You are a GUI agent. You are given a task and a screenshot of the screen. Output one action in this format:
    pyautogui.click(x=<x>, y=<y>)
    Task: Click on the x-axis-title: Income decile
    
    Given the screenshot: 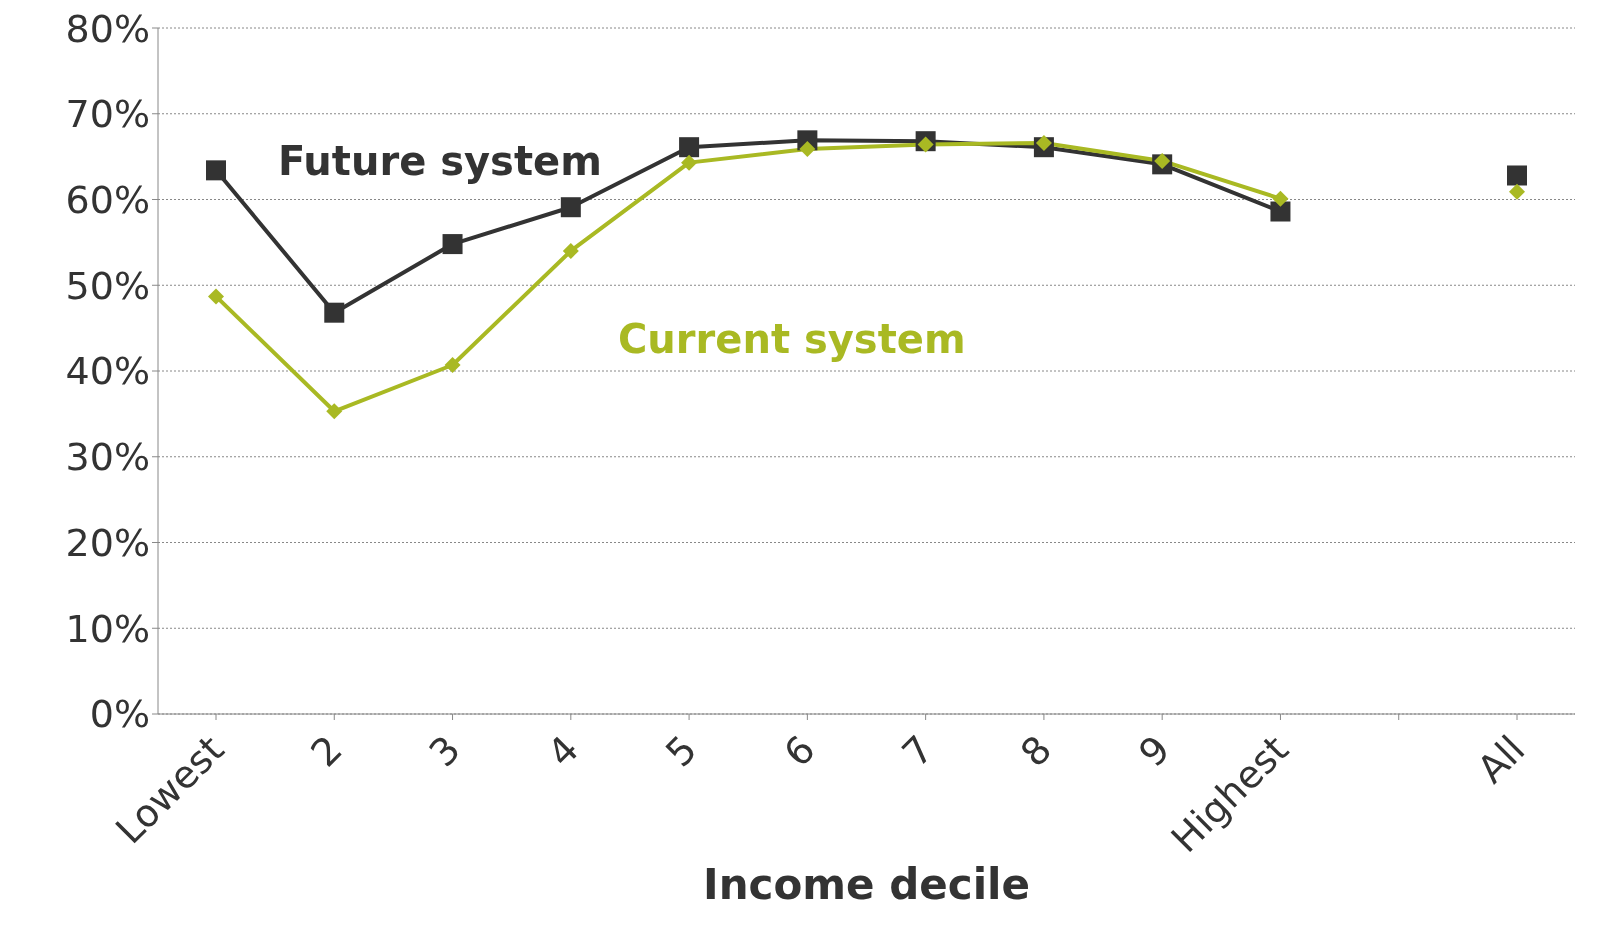 What is the action you would take?
    pyautogui.click(x=866, y=884)
    